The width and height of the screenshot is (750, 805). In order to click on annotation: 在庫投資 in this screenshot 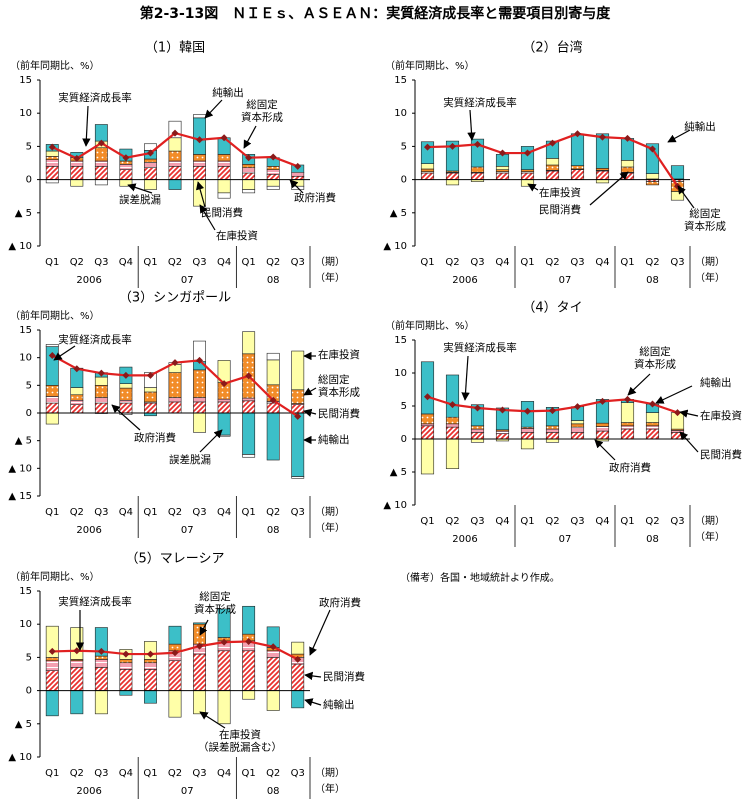, I will do `click(560, 192)`.